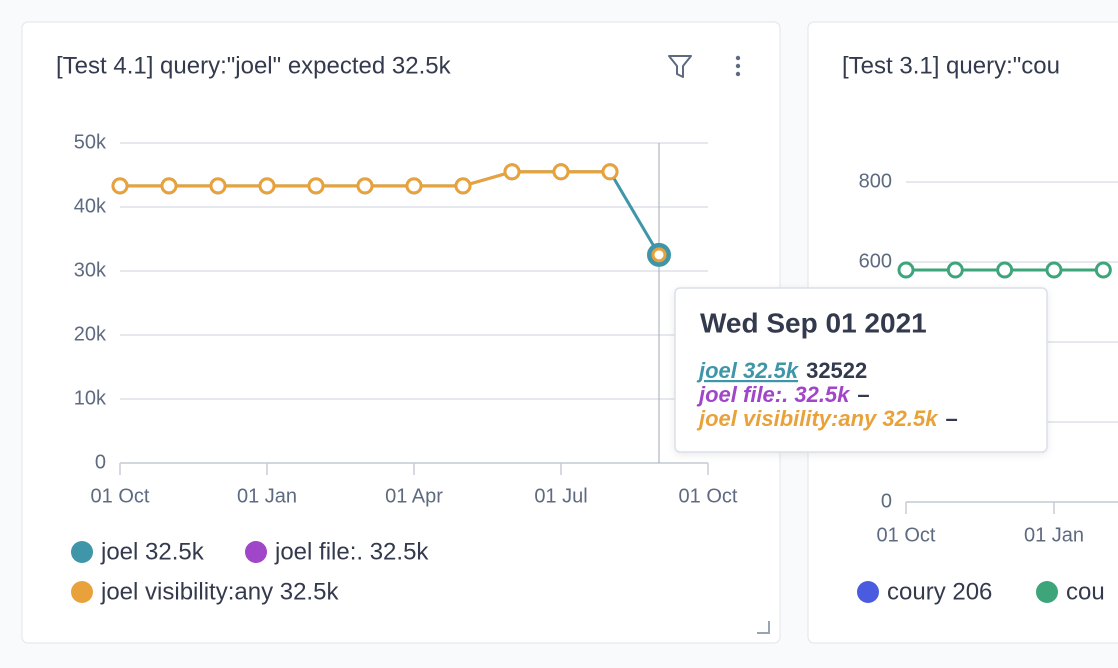 The height and width of the screenshot is (668, 1118). What do you see at coordinates (875, 181) in the screenshot?
I see `y-tick-label: 800` at bounding box center [875, 181].